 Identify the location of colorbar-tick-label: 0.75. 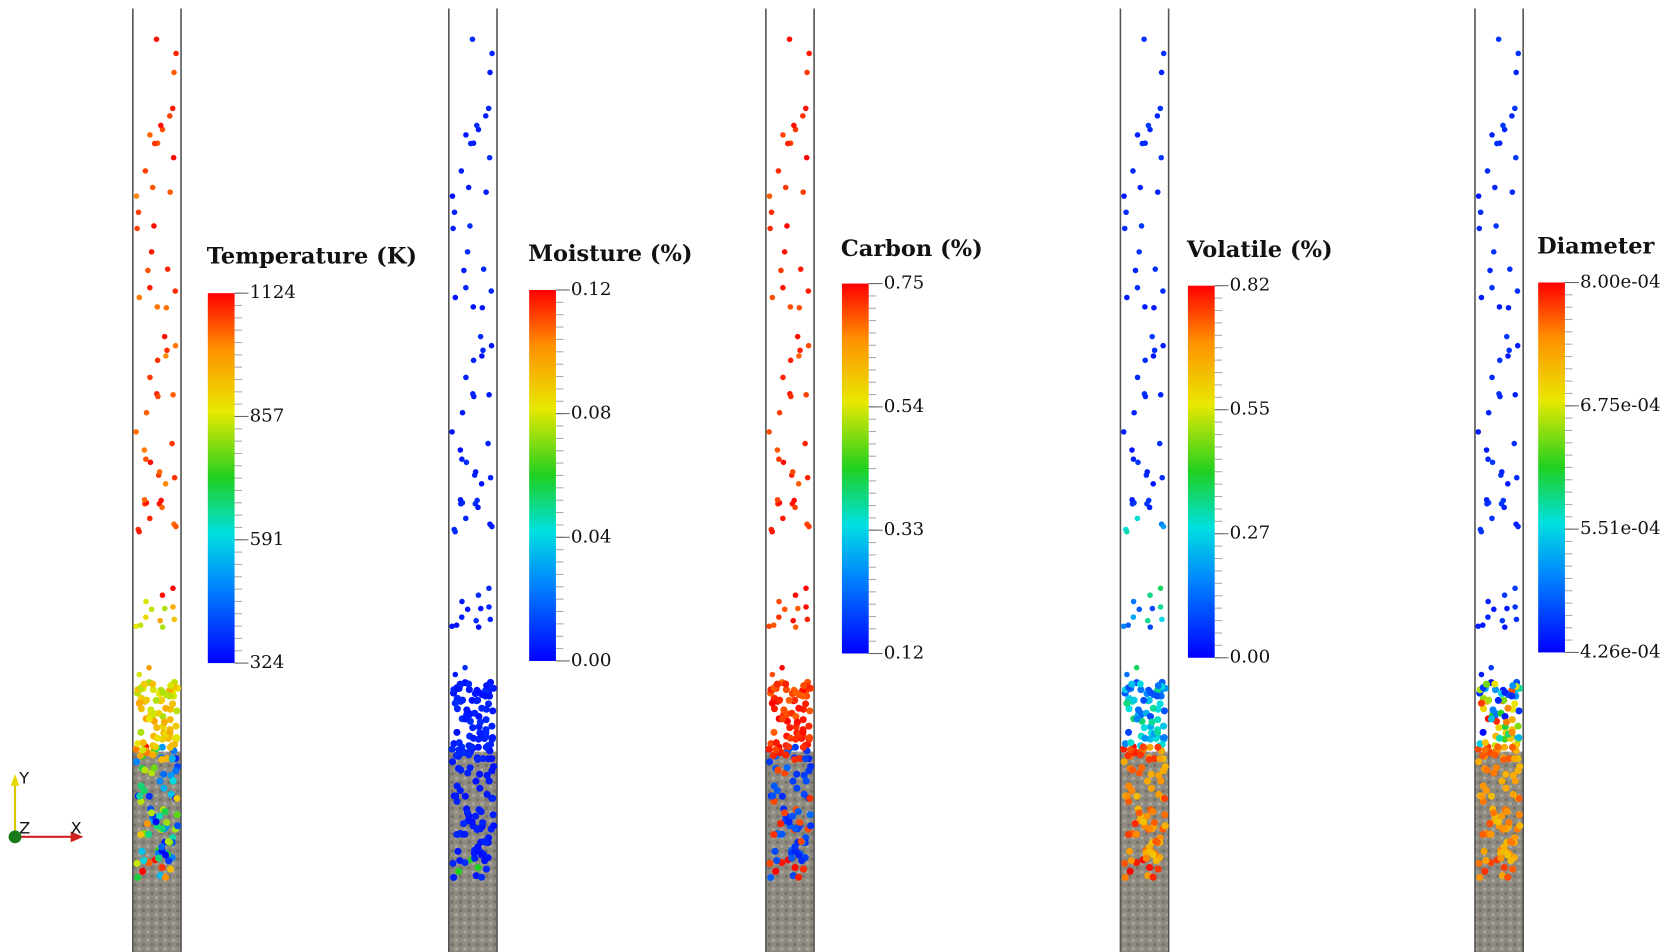
(904, 283).